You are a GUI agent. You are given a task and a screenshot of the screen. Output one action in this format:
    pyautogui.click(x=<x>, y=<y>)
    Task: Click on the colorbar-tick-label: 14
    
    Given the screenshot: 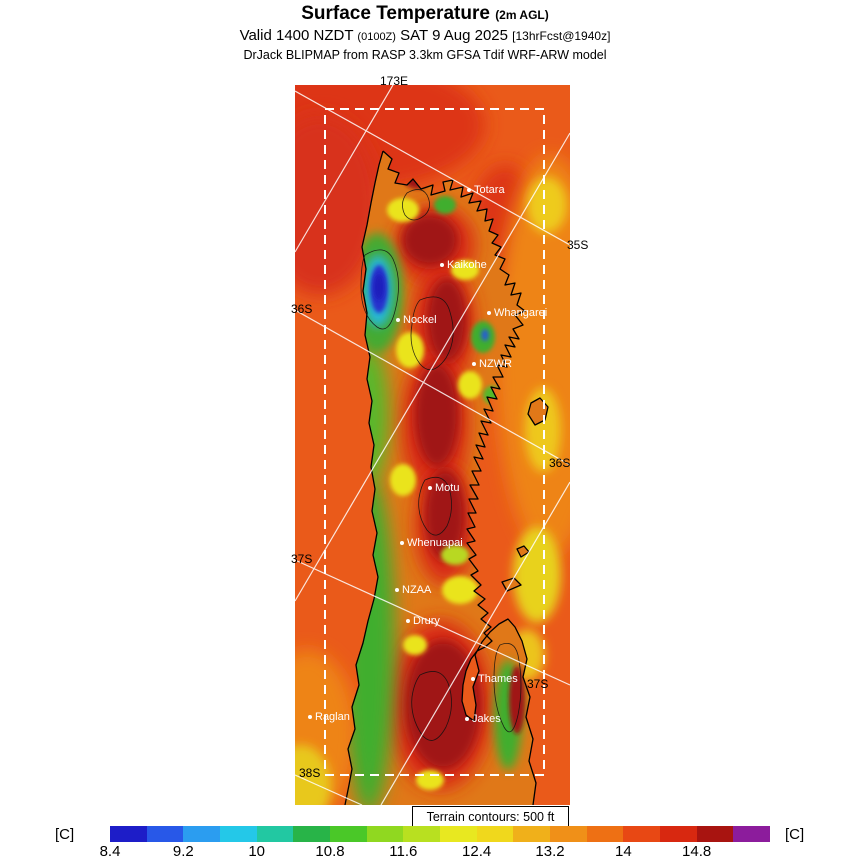 What is the action you would take?
    pyautogui.click(x=623, y=851)
    